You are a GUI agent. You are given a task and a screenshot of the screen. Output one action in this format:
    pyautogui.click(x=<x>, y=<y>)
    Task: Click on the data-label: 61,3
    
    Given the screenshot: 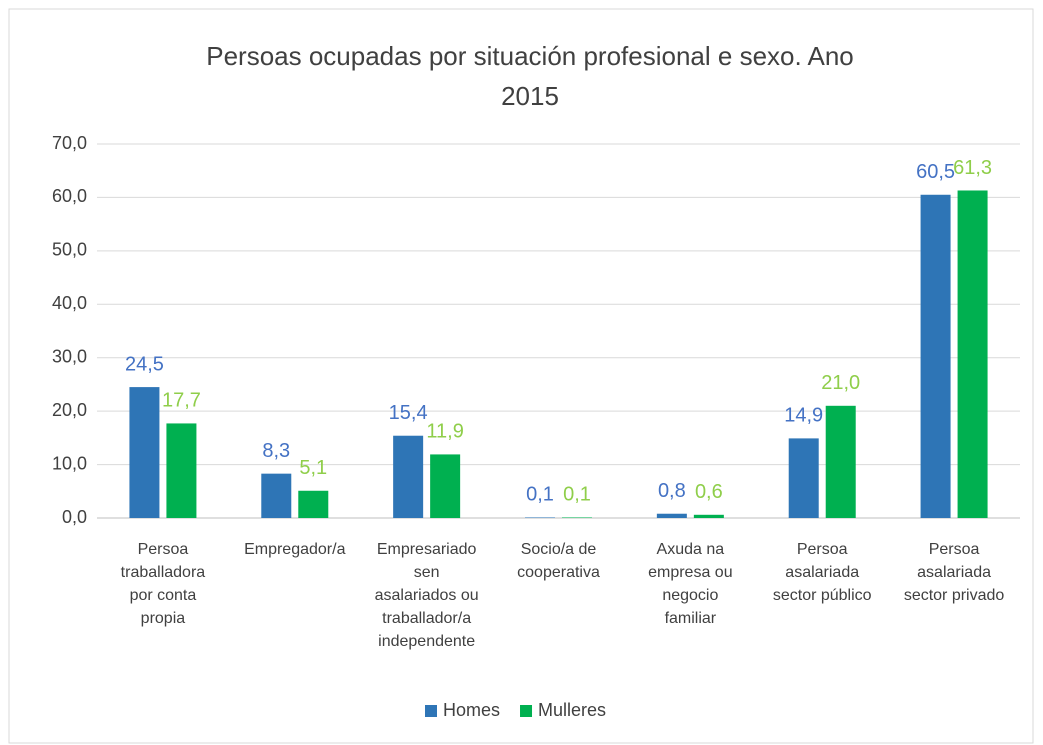 What is the action you would take?
    pyautogui.click(x=972, y=168)
    